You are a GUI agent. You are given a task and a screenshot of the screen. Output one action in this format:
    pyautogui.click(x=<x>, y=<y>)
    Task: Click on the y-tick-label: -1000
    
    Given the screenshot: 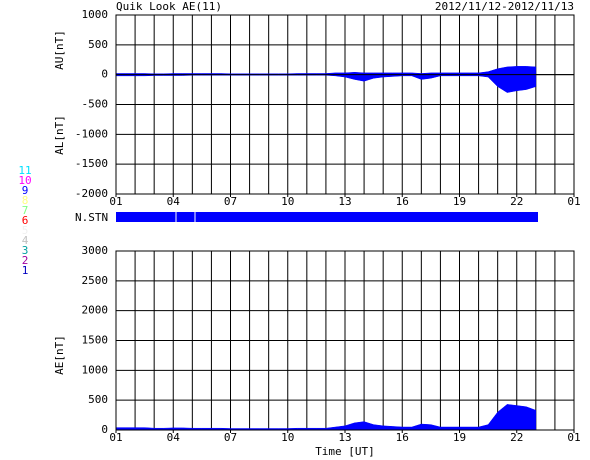 What is the action you would take?
    pyautogui.click(x=91, y=133)
    